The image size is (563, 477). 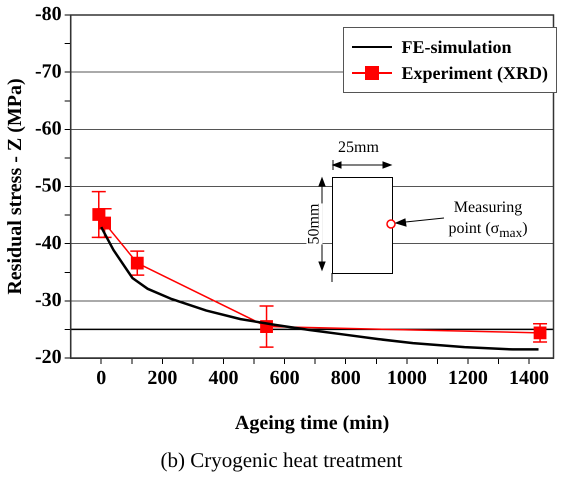 What do you see at coordinates (529, 378) in the screenshot?
I see `x-tick-label: 1400` at bounding box center [529, 378].